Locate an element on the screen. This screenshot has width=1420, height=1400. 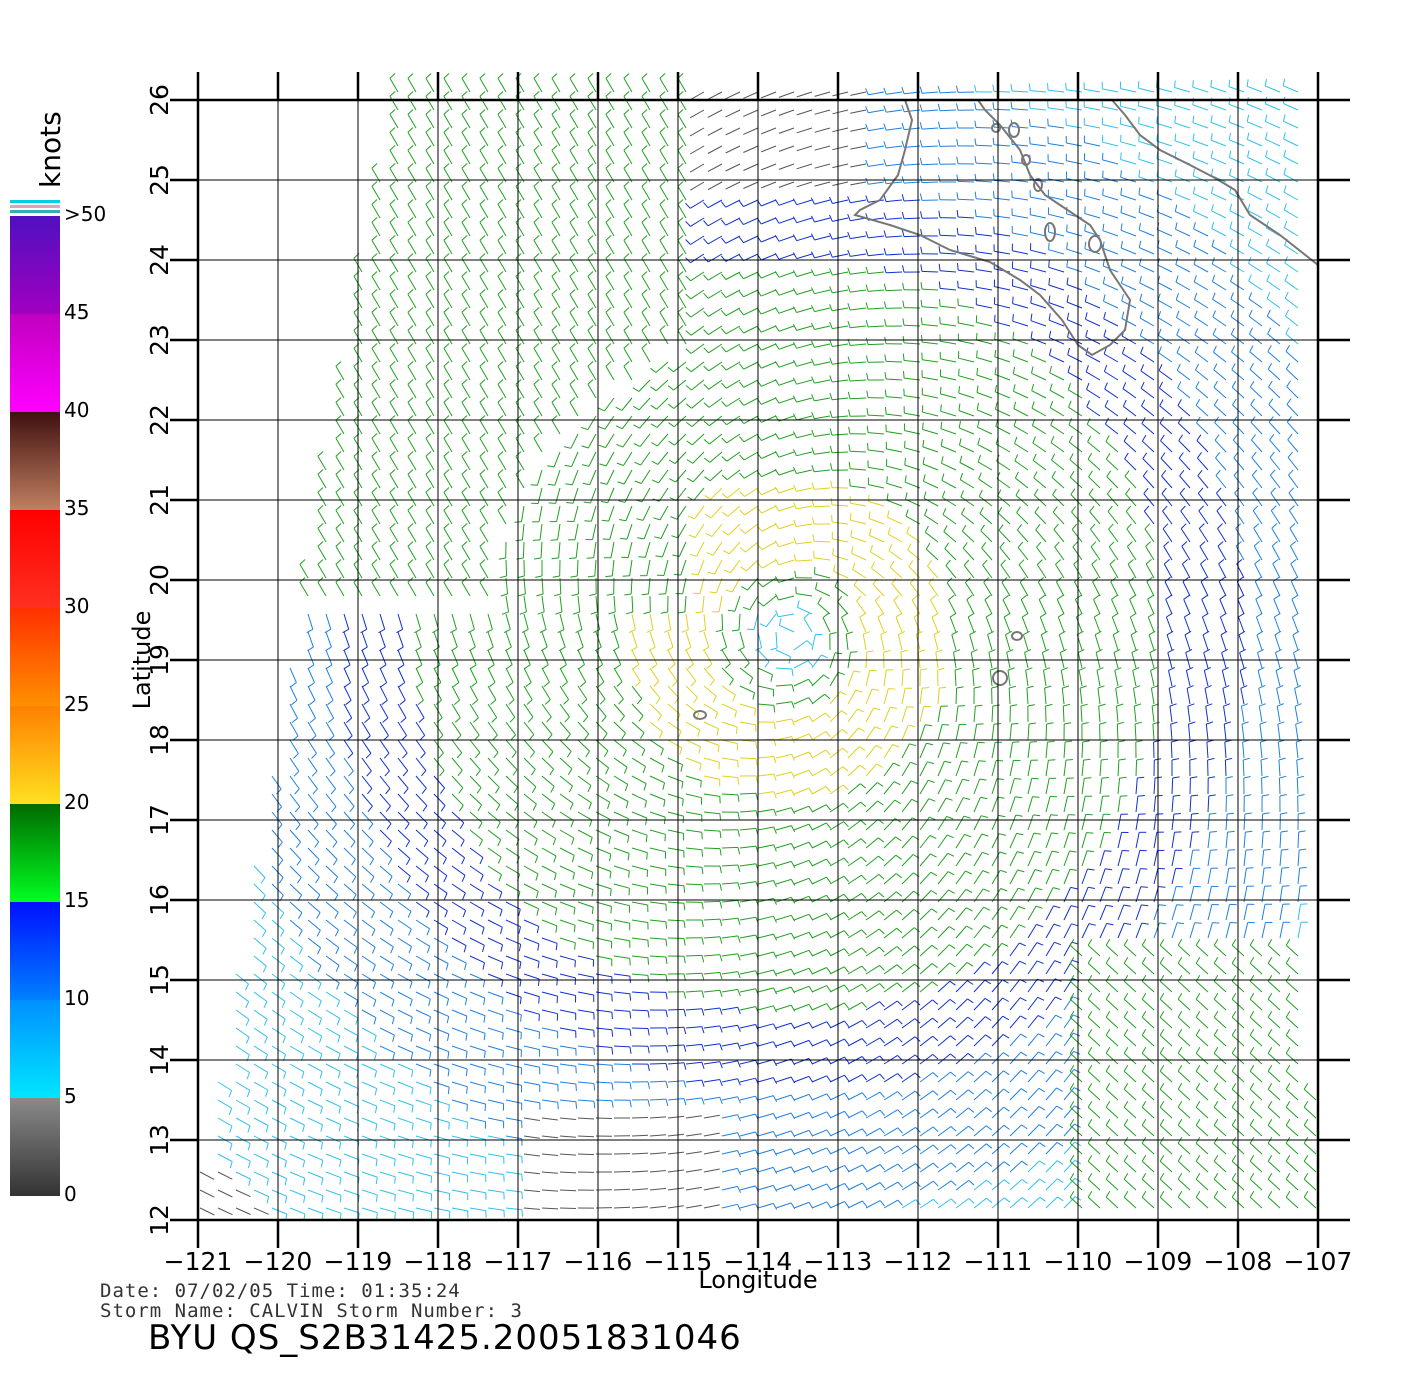
latitude-tick-label: 25 is located at coordinates (159, 180).